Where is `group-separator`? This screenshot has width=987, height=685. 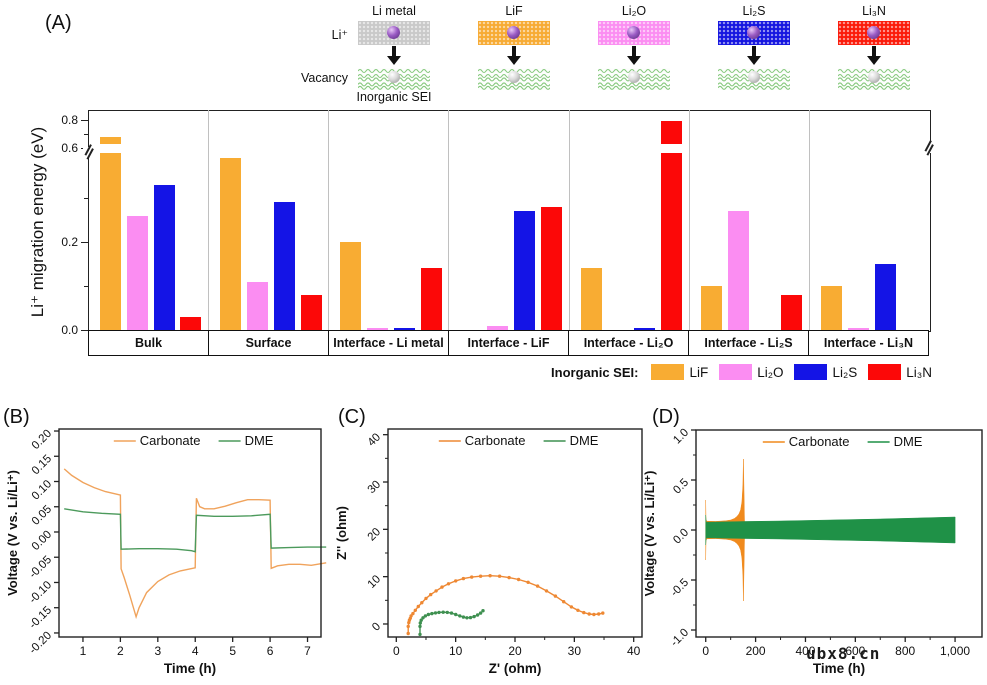 group-separator is located at coordinates (329, 220).